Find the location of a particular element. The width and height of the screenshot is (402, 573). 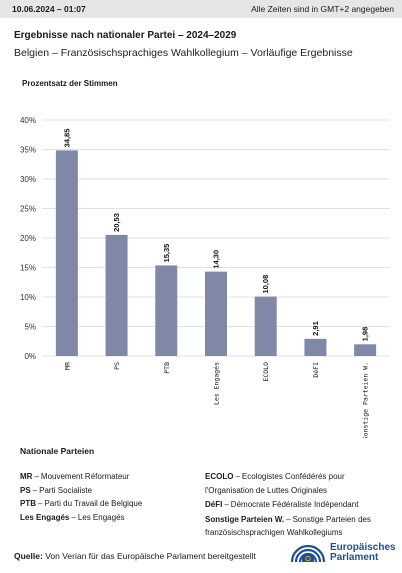

y-tick-label: 0% is located at coordinates (30, 356).